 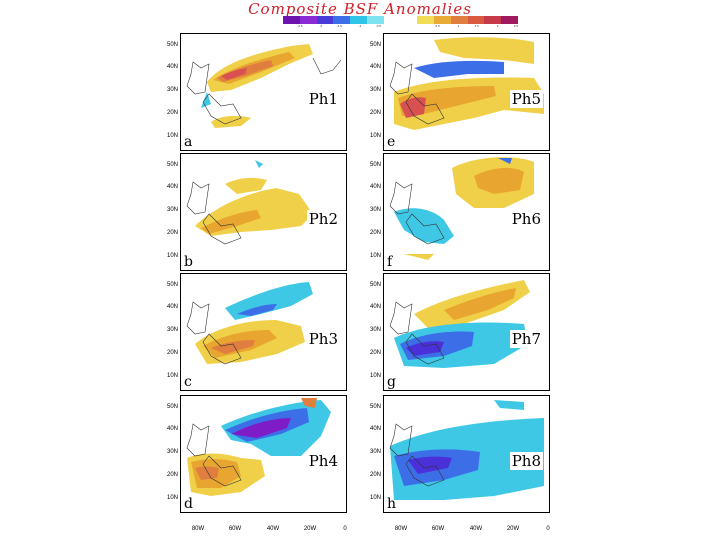 What do you see at coordinates (526, 219) in the screenshot?
I see `phase-label: Ph6` at bounding box center [526, 219].